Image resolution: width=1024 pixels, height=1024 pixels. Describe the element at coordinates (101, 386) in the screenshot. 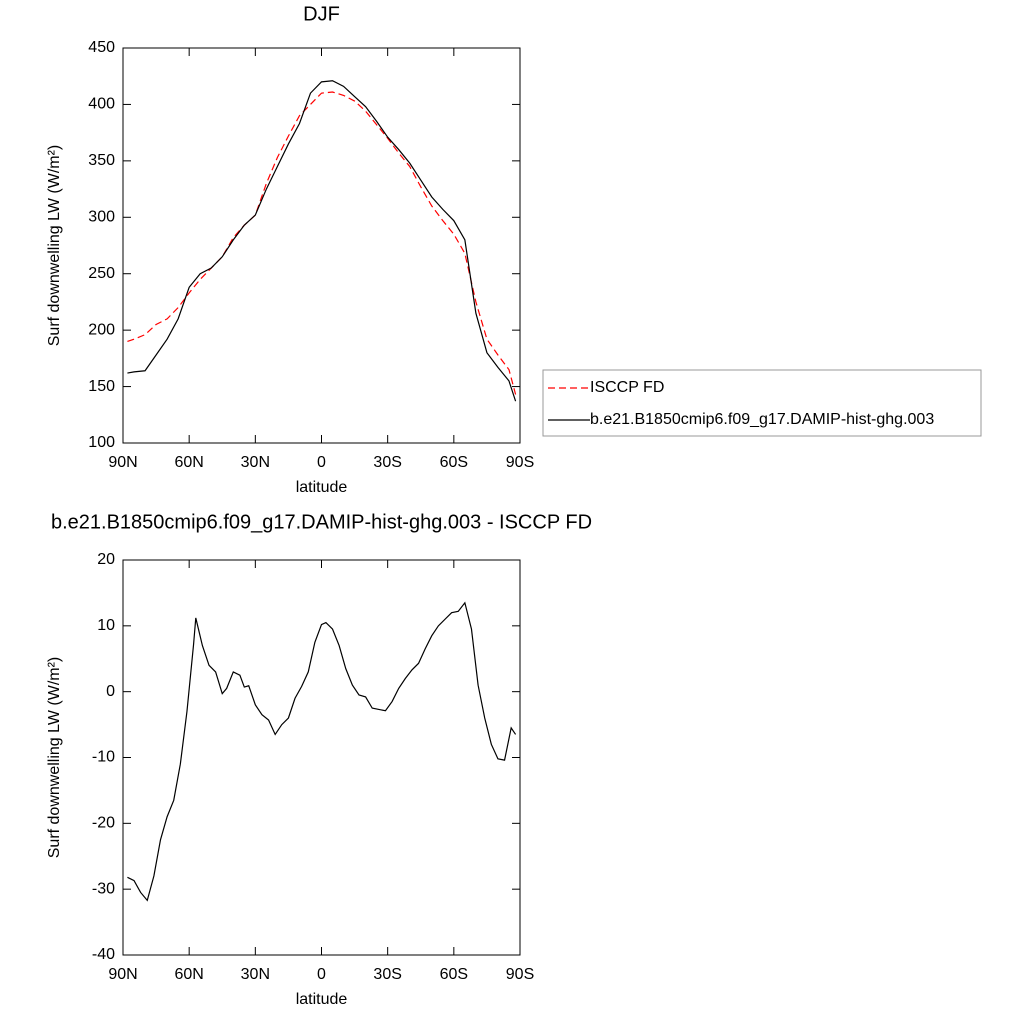

I see `y-tick-label: 150` at that location.